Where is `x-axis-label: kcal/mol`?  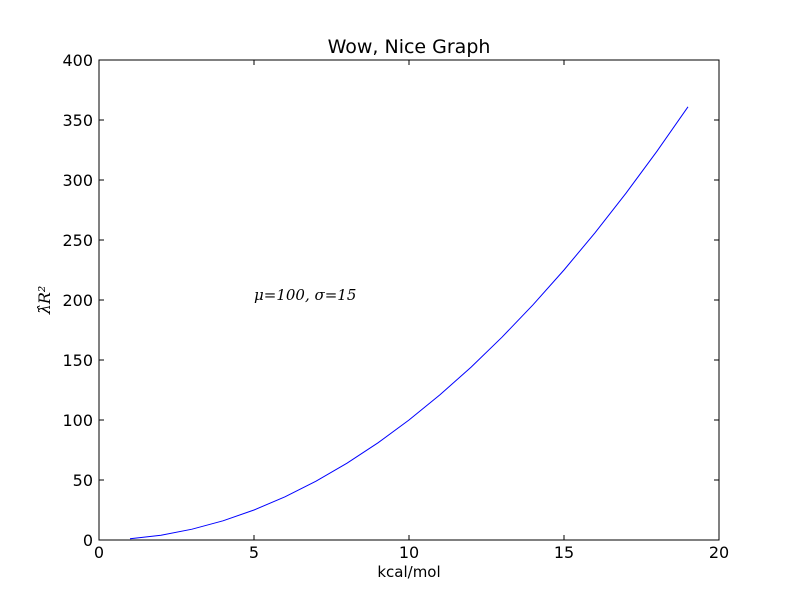 x-axis-label: kcal/mol is located at coordinates (408, 572).